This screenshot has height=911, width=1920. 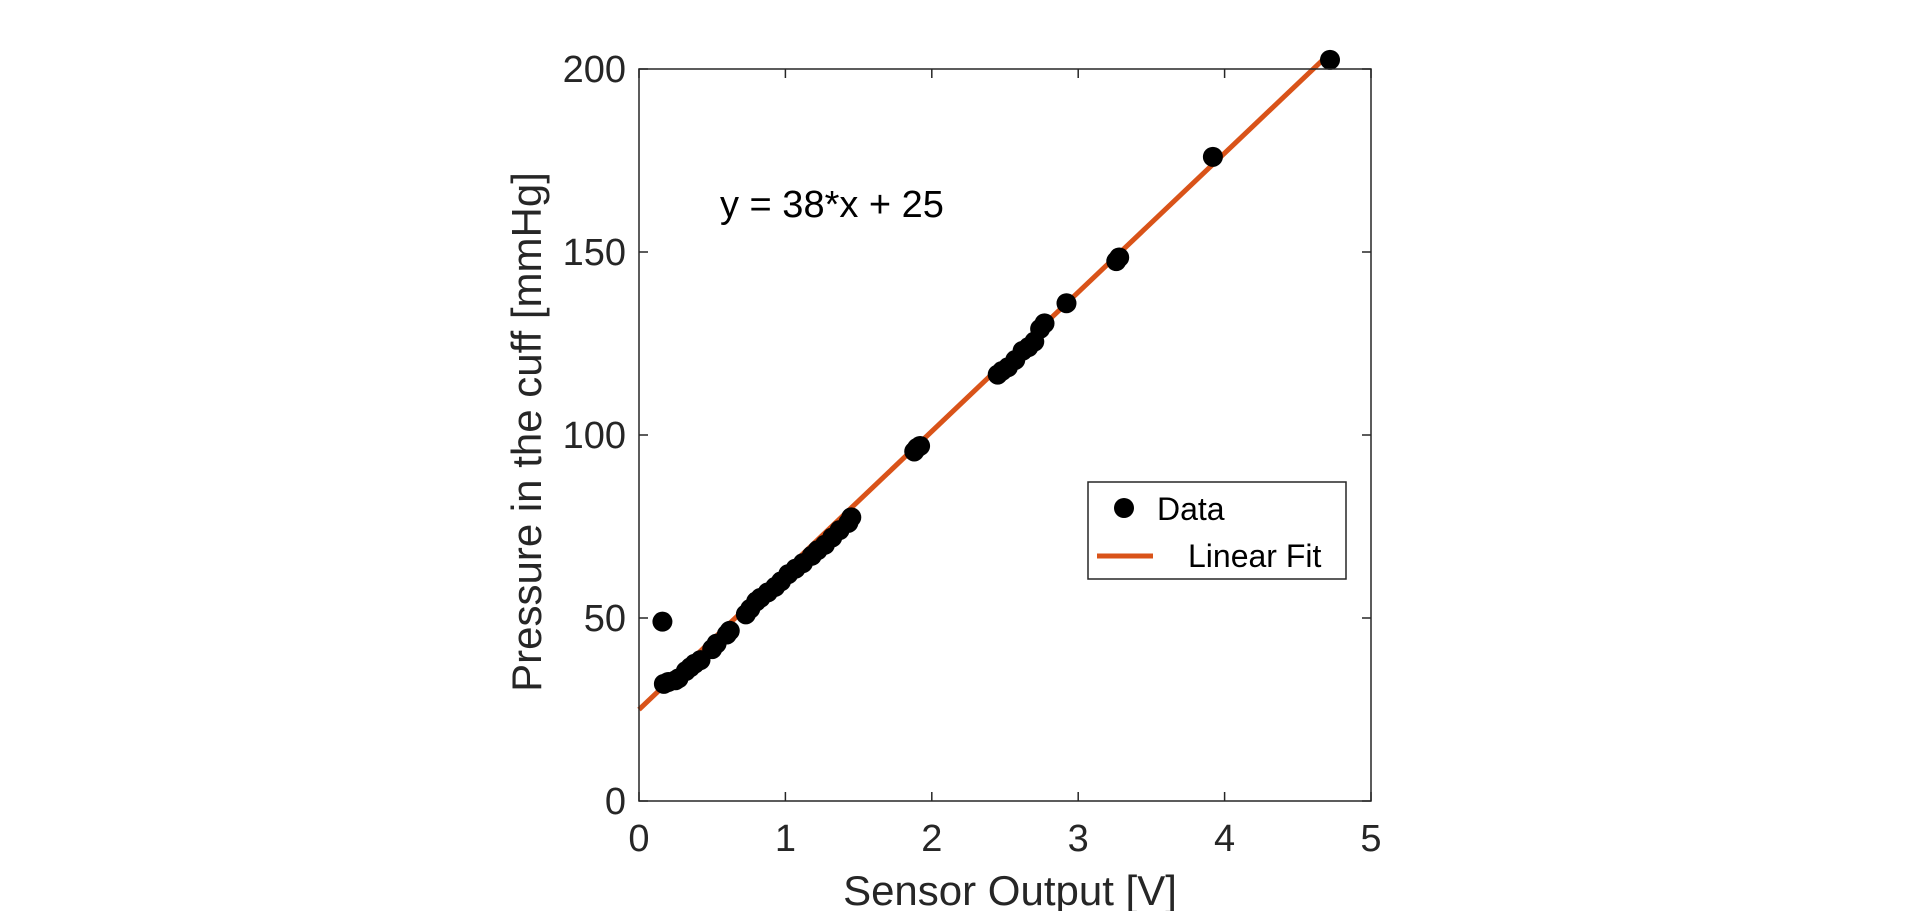 I want to click on y-axis-label: Pressure in the cuff [mmHg], so click(x=526, y=432).